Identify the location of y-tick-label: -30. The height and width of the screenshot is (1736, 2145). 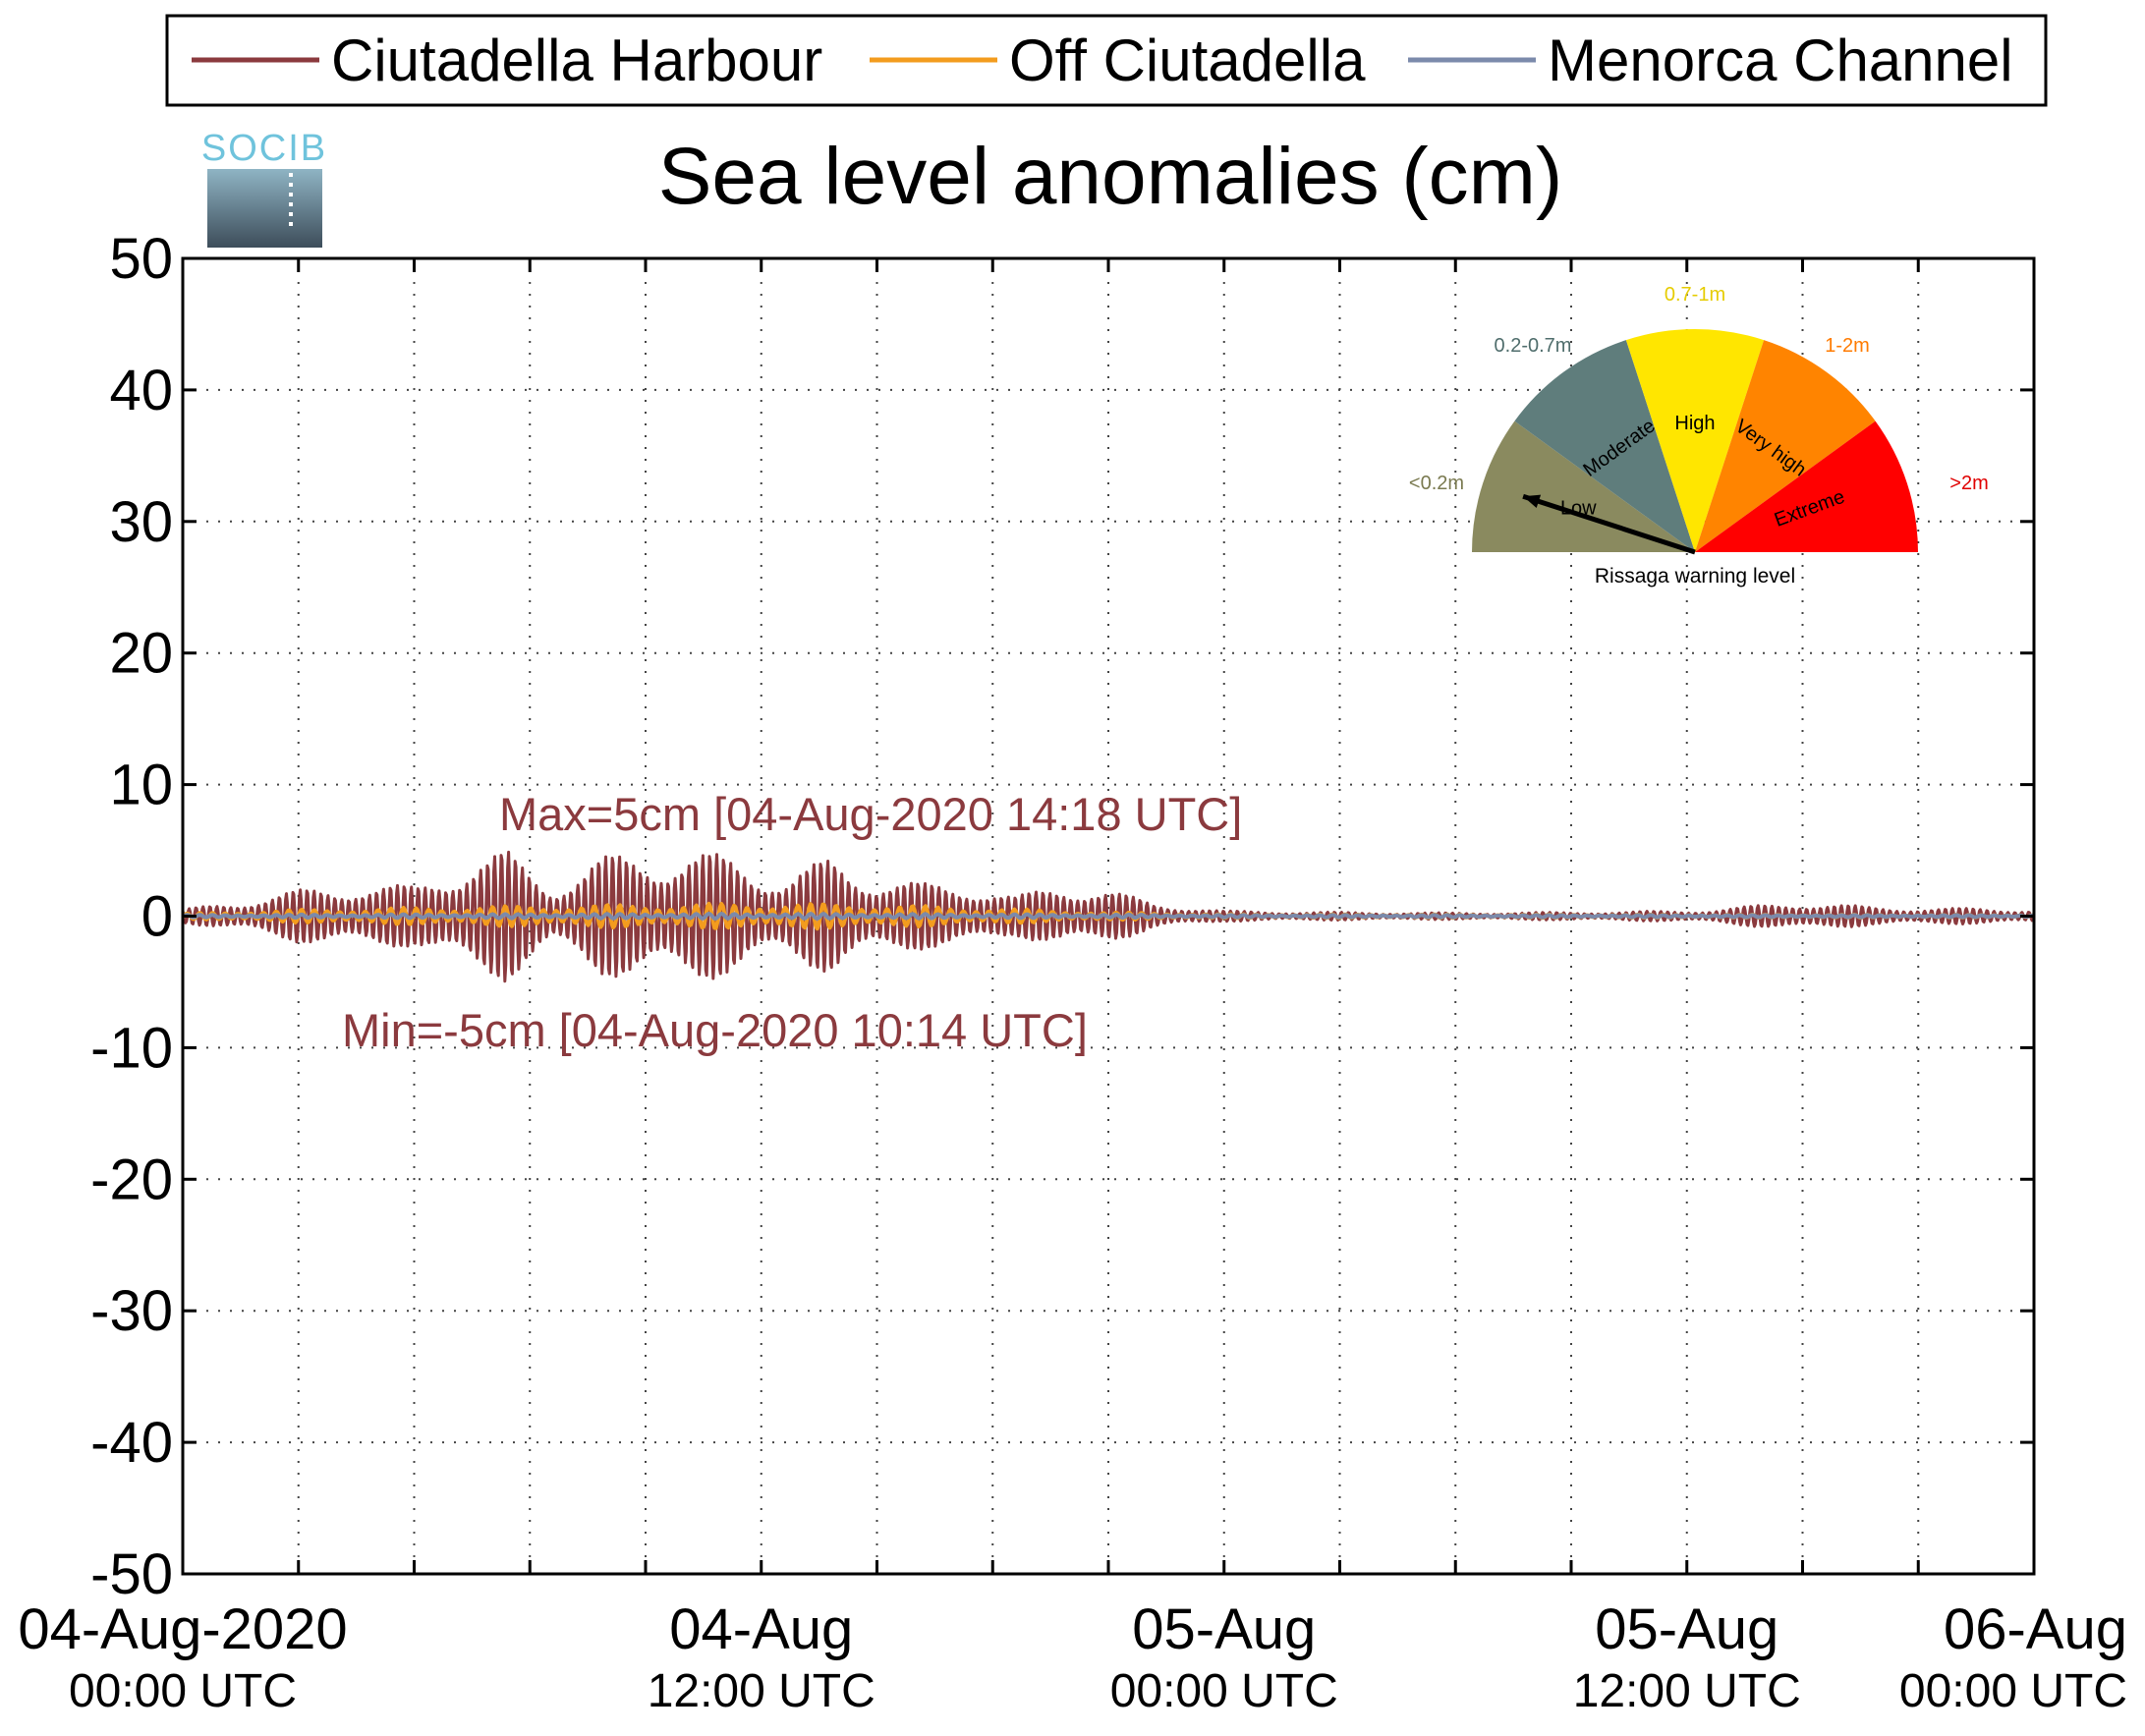
(131, 1311).